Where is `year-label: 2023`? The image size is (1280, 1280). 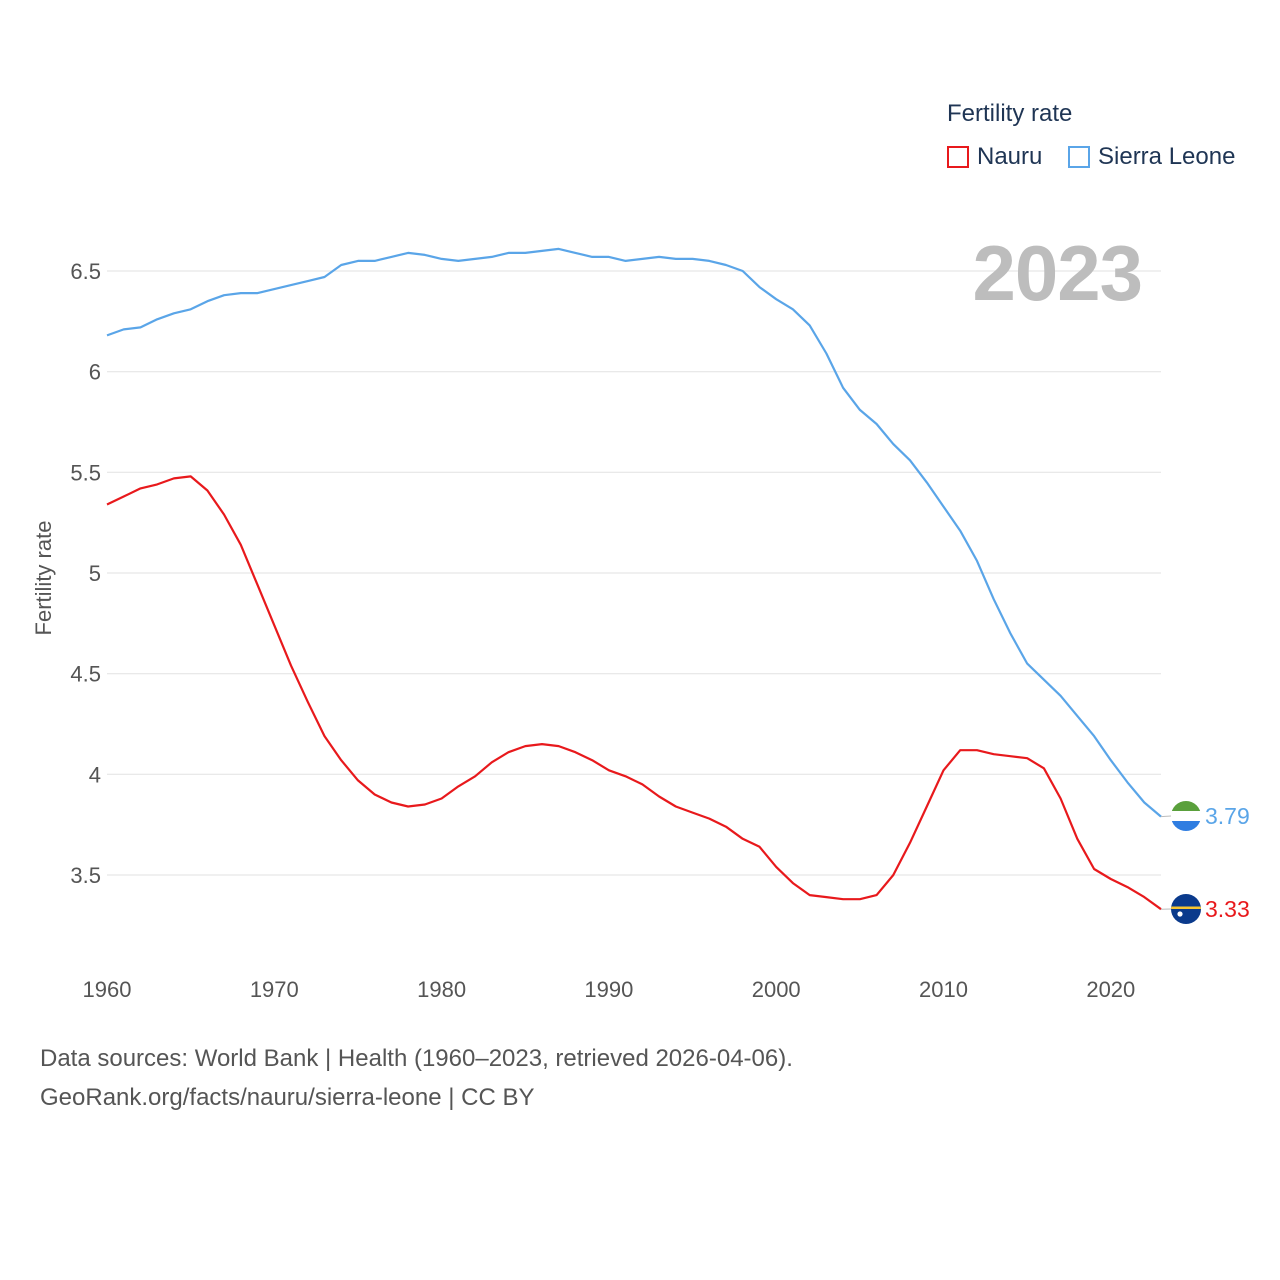
year-label: 2023 is located at coordinates (1057, 273).